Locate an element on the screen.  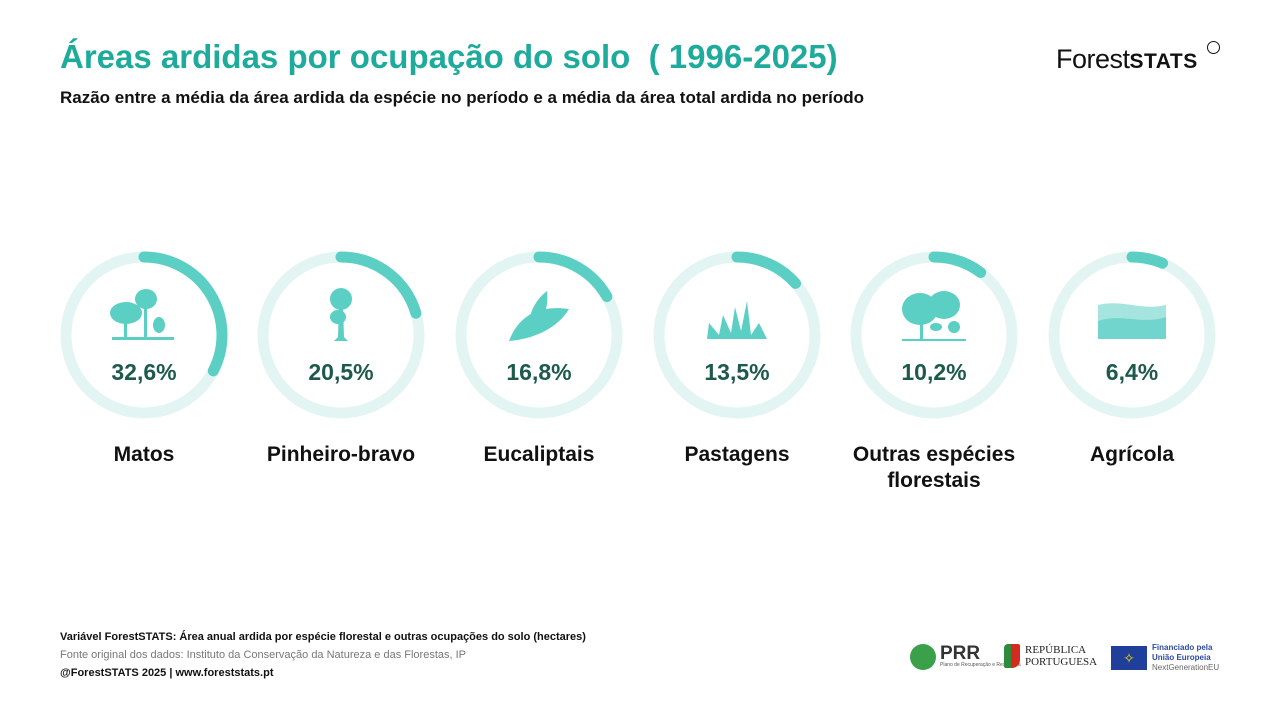
category-label: Matos is located at coordinates (144, 454).